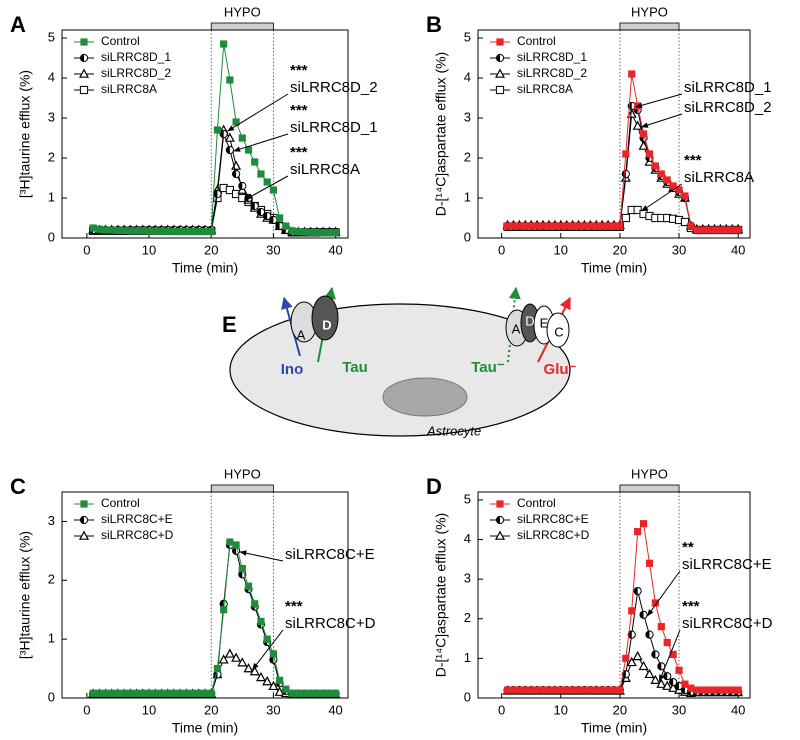 The height and width of the screenshot is (740, 800). What do you see at coordinates (467, 116) in the screenshot?
I see `y-tick-label: 3` at bounding box center [467, 116].